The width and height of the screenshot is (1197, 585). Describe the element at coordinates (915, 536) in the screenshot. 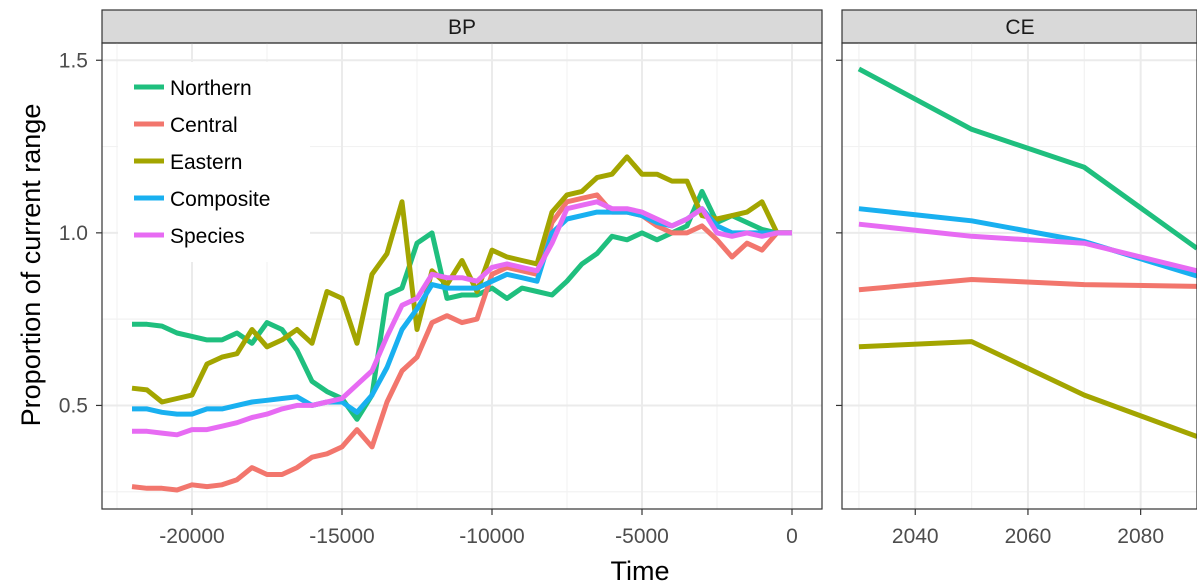

I see `x-tick-label: 2040` at that location.